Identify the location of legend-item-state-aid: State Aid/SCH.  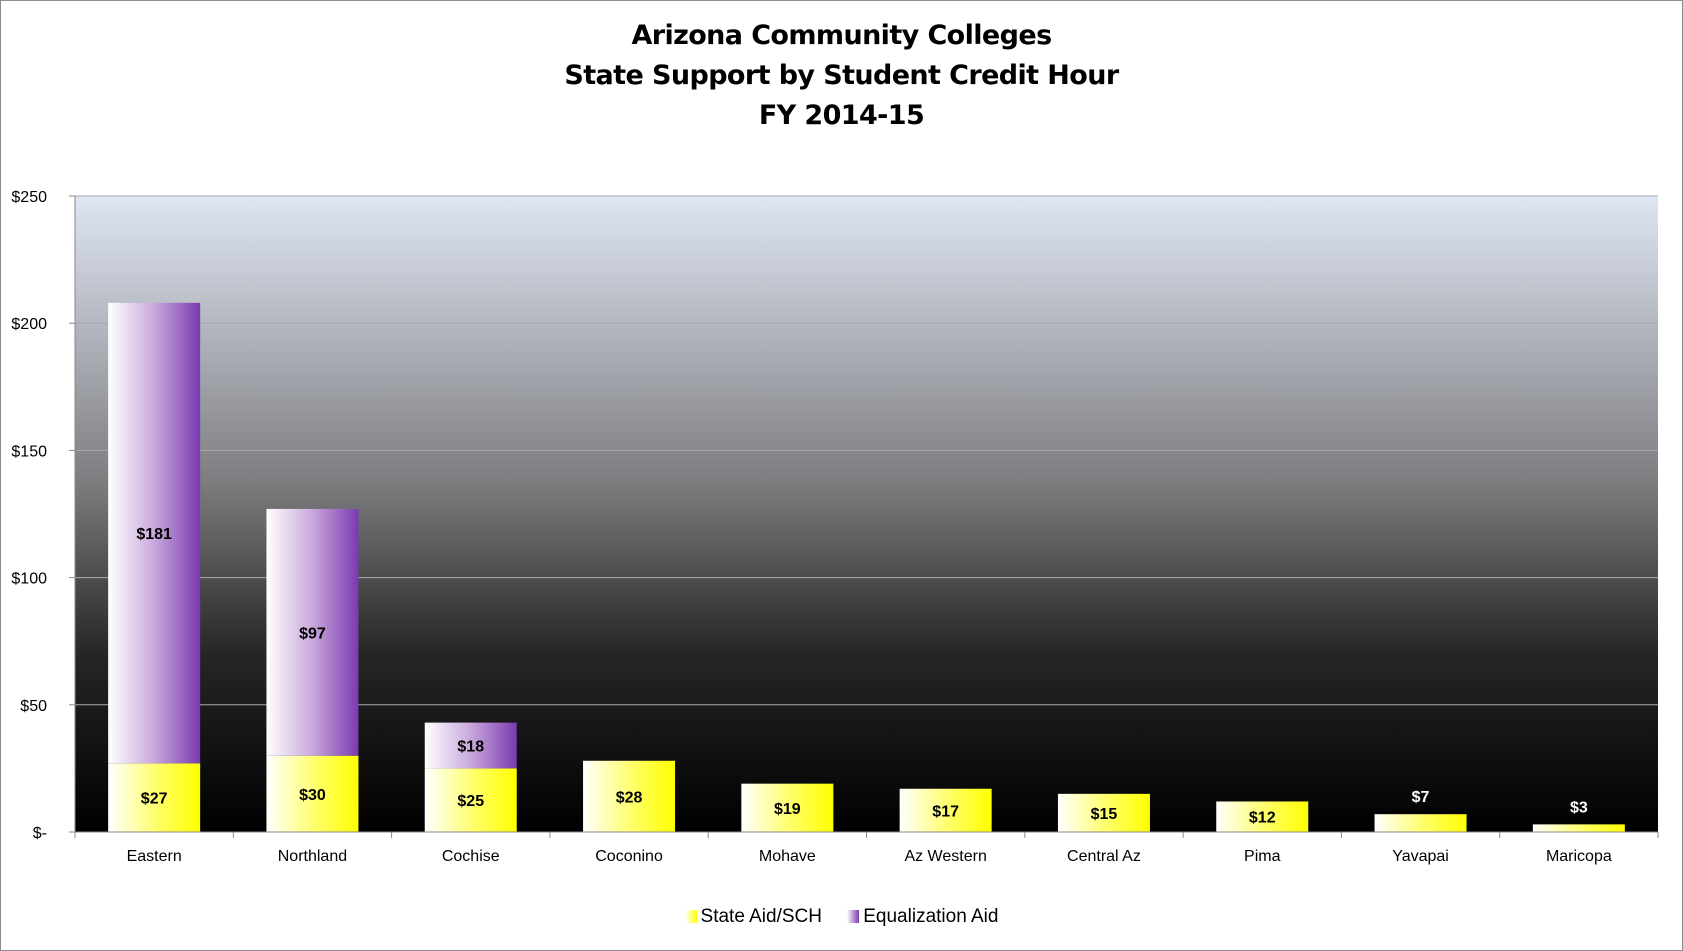
(753, 917).